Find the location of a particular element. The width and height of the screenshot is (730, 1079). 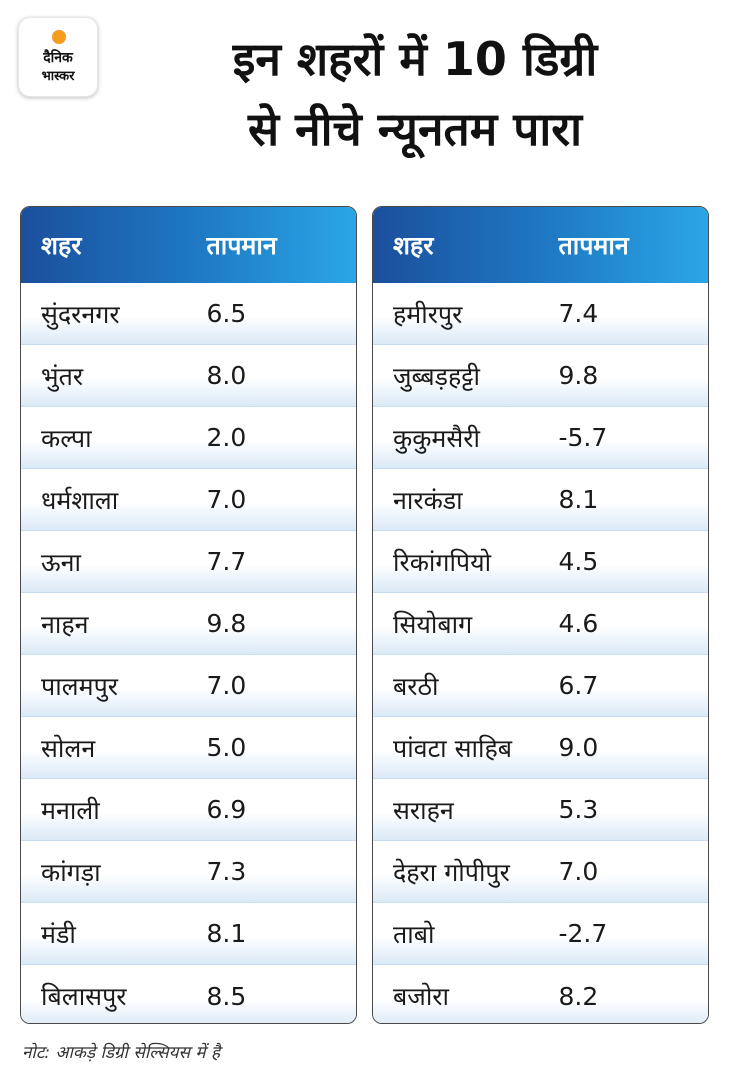

logo-text-line2: भास्कर is located at coordinates (58, 76).